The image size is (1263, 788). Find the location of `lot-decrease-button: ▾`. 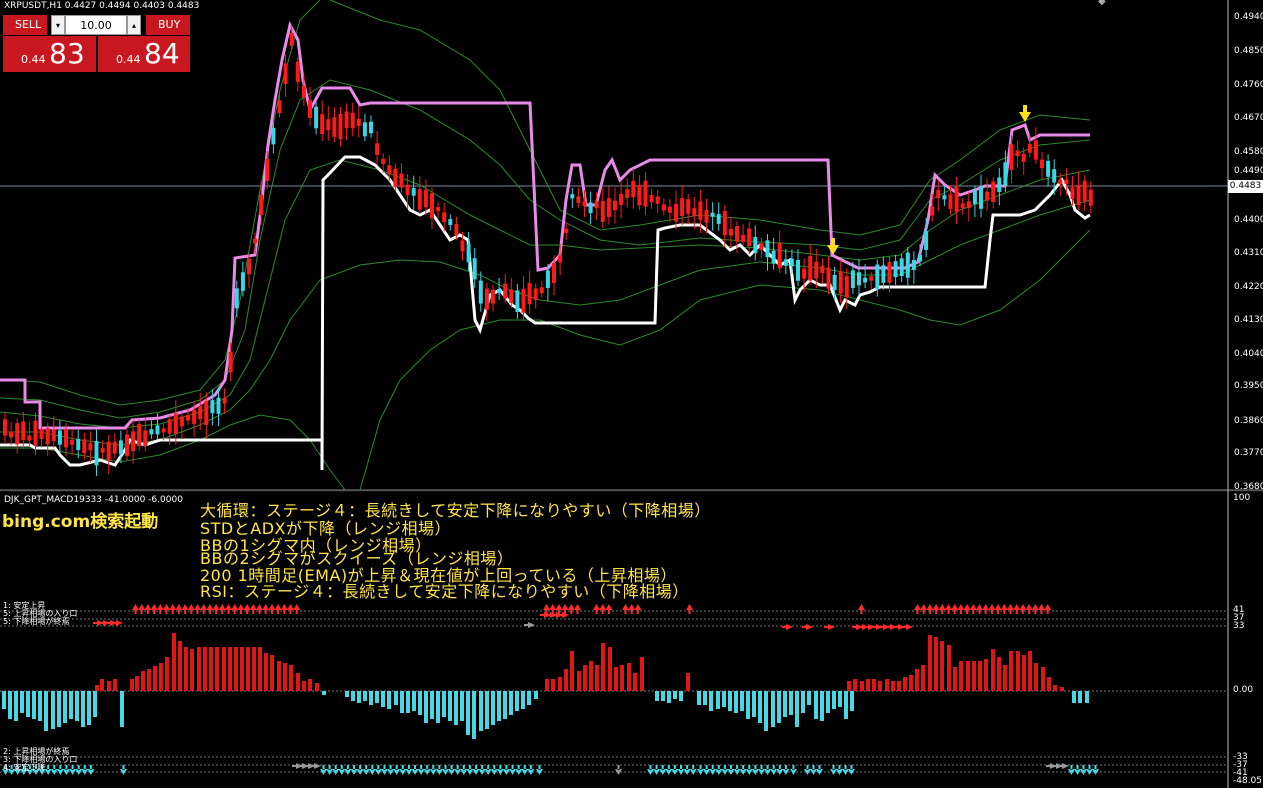

lot-decrease-button: ▾ is located at coordinates (58, 25).